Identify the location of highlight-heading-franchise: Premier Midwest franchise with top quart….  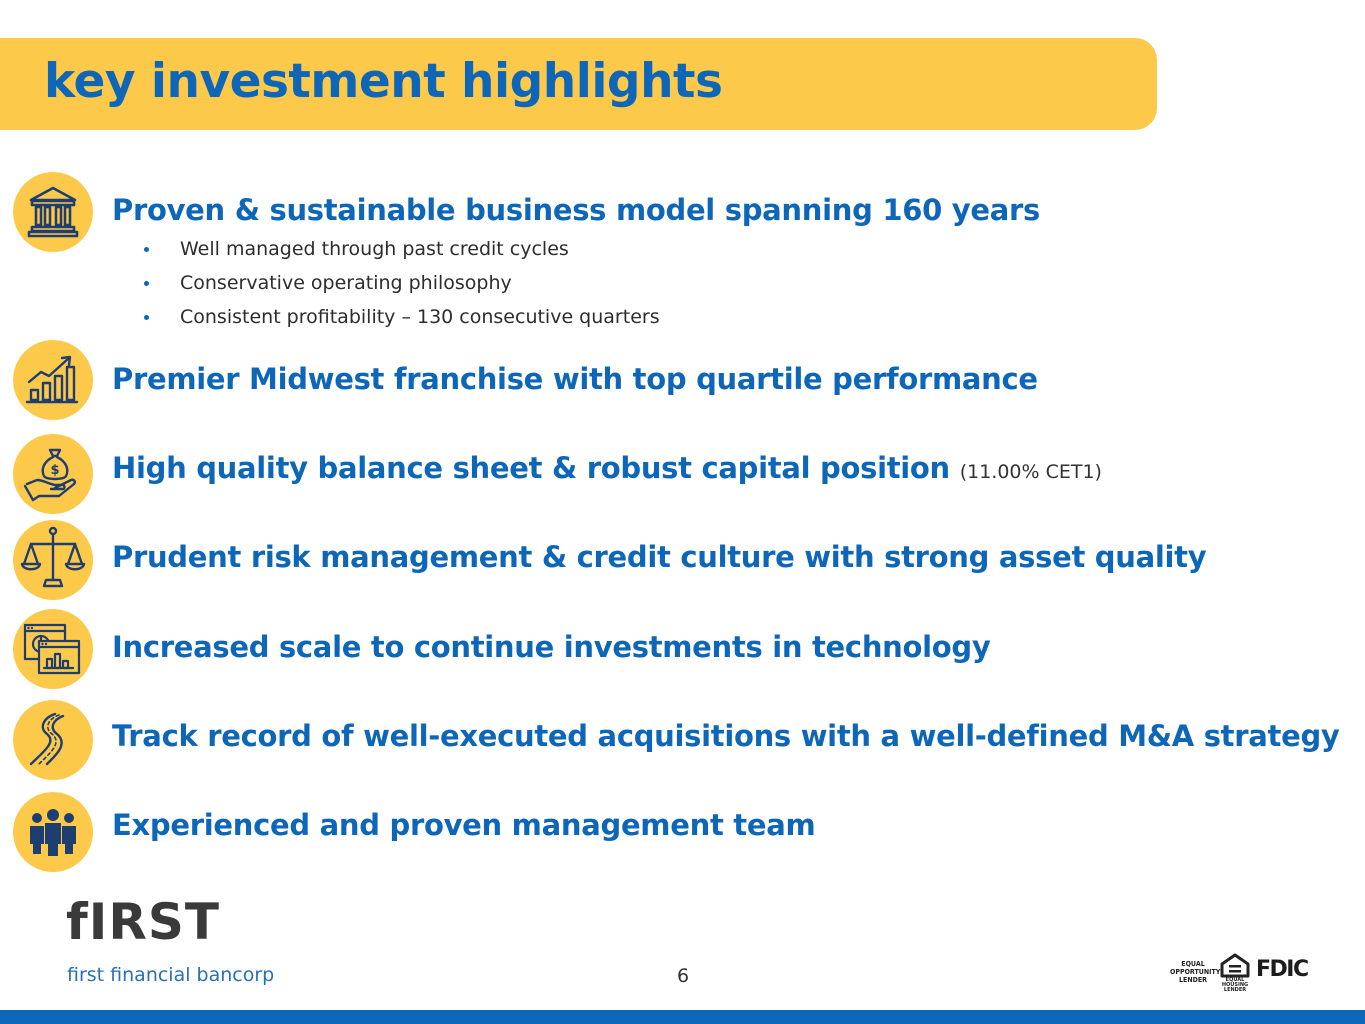
(575, 379).